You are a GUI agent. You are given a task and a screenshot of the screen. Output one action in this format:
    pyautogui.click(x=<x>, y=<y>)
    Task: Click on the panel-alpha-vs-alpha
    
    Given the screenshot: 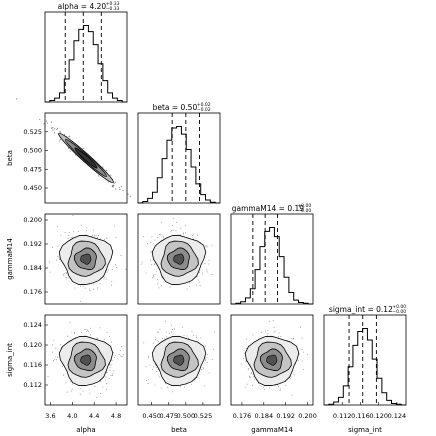 What is the action you would take?
    pyautogui.click(x=86, y=57)
    